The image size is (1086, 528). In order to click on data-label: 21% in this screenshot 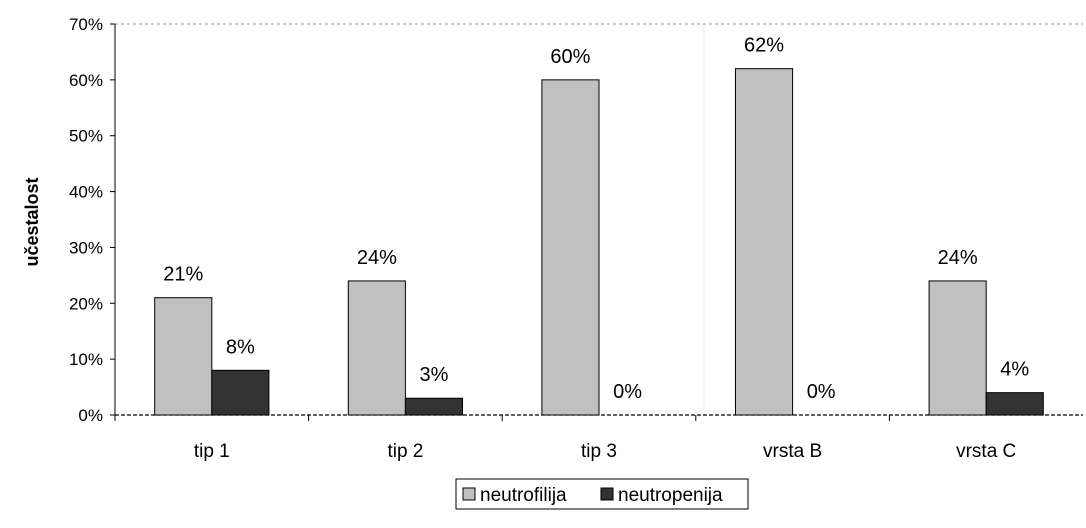, I will do `click(183, 275)`.